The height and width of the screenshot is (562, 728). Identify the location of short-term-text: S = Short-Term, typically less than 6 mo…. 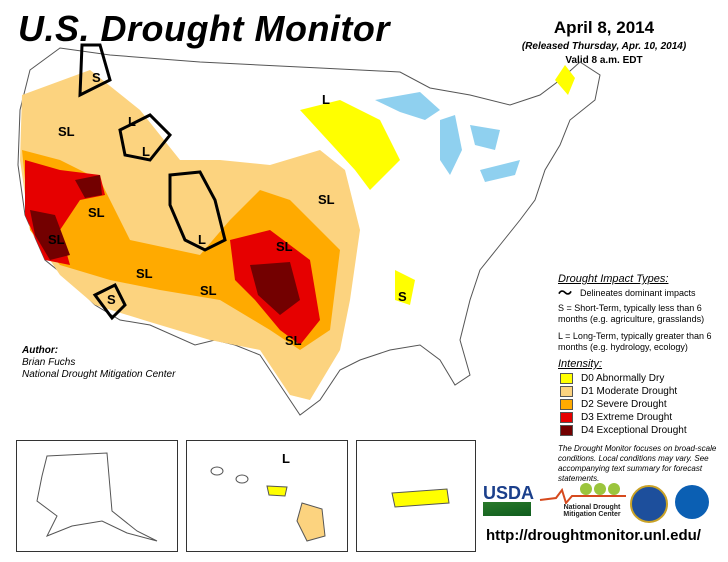
(631, 313).